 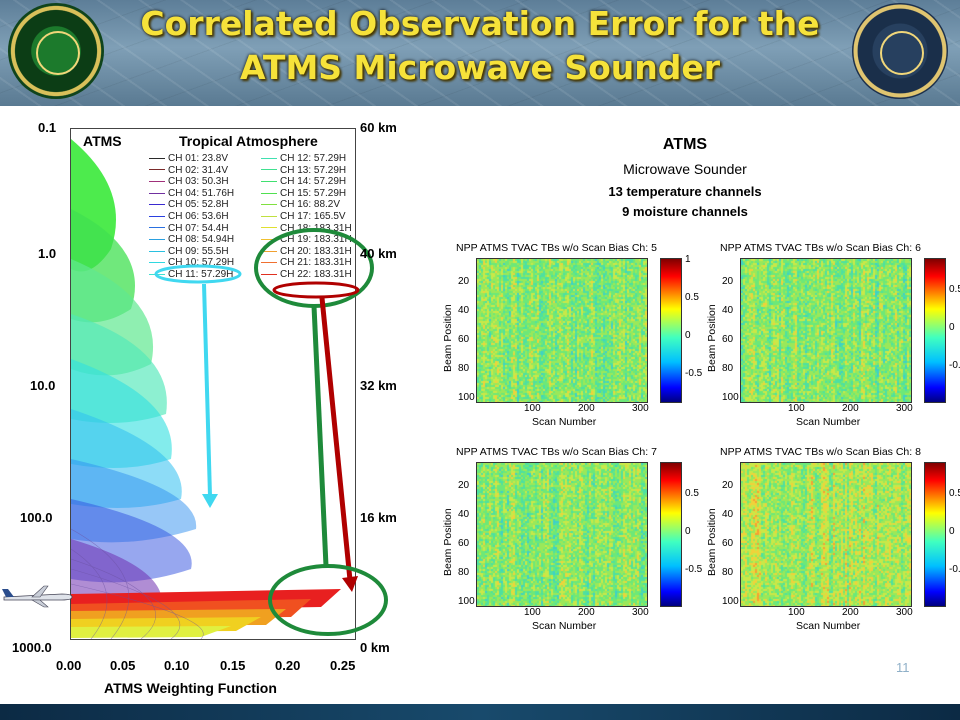 I want to click on title-line-1: Correlated Observation Error for the, so click(x=480, y=23).